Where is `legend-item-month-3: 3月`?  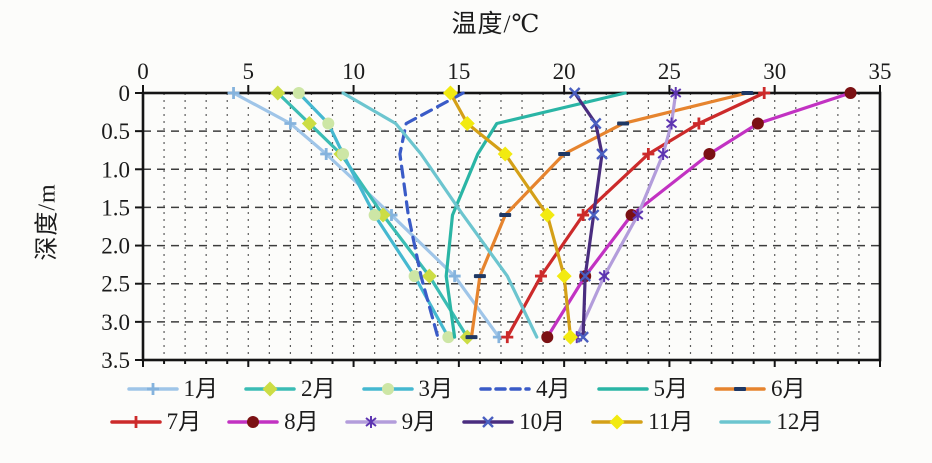 legend-item-month-3: 3月 is located at coordinates (407, 389).